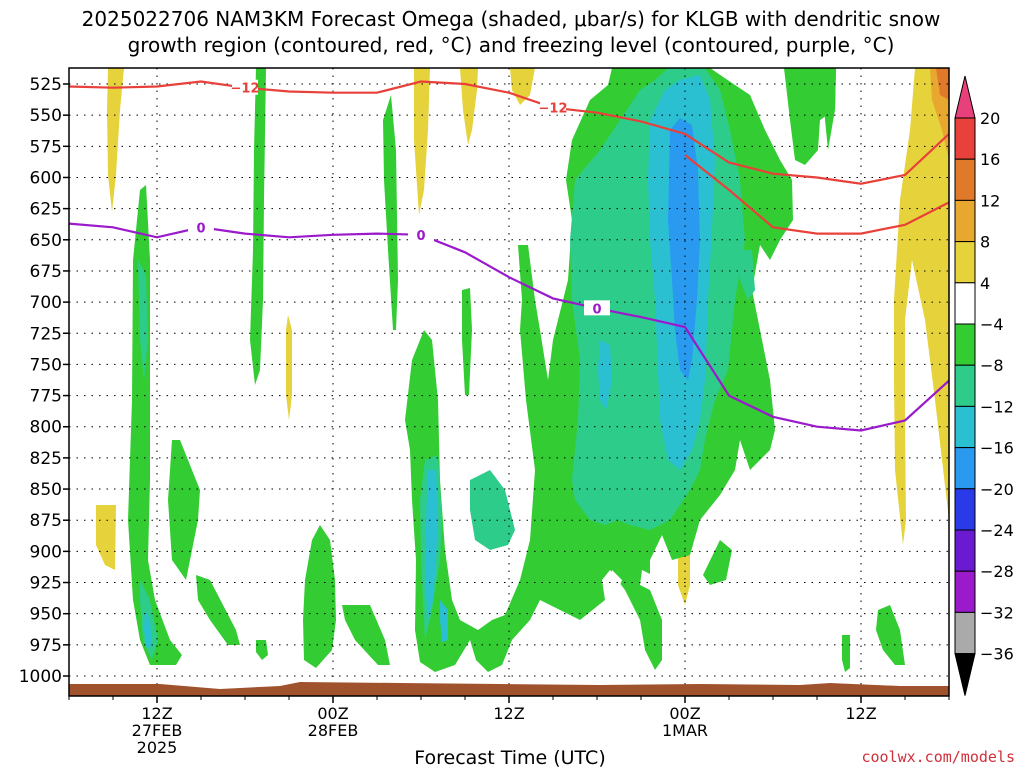  I want to click on x-tick-label: 28FEB, so click(333, 730).